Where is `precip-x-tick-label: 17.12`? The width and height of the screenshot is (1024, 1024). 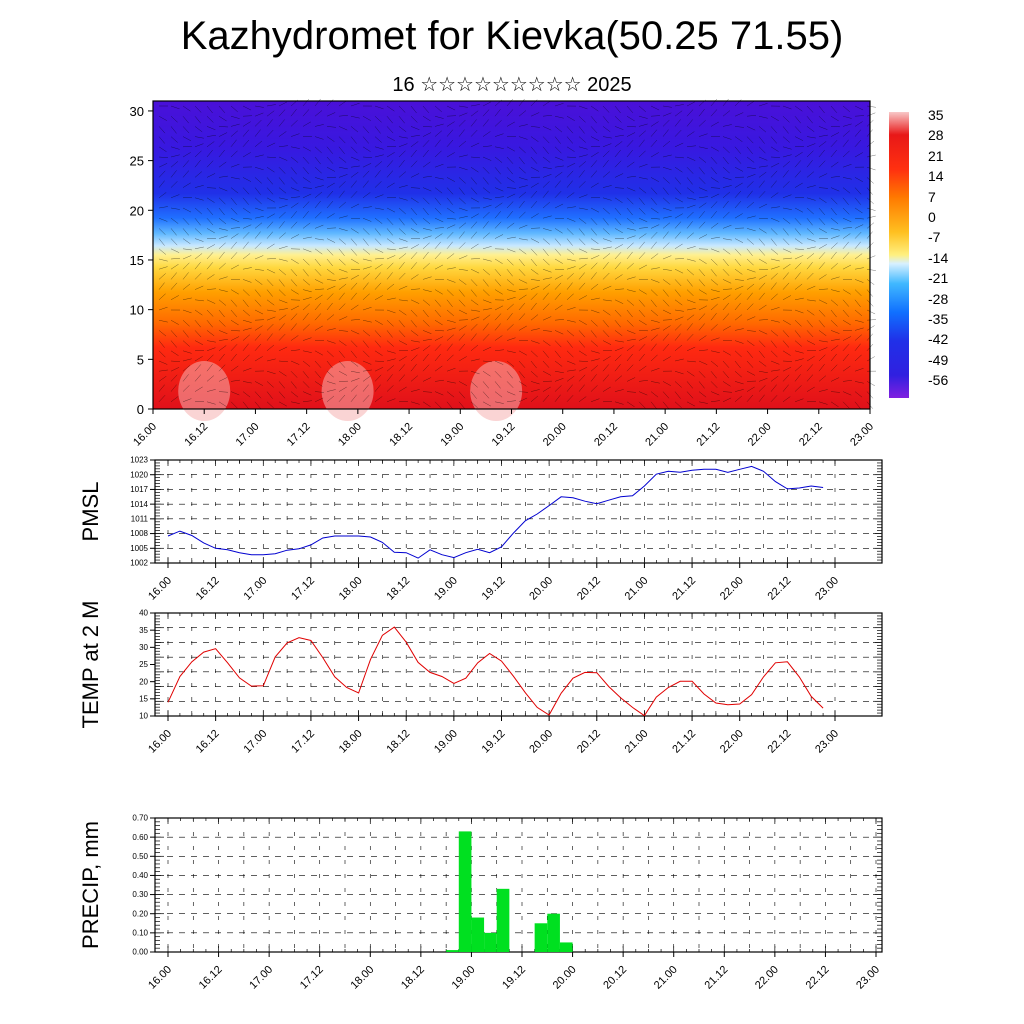 precip-x-tick-label: 17.12 is located at coordinates (312, 978).